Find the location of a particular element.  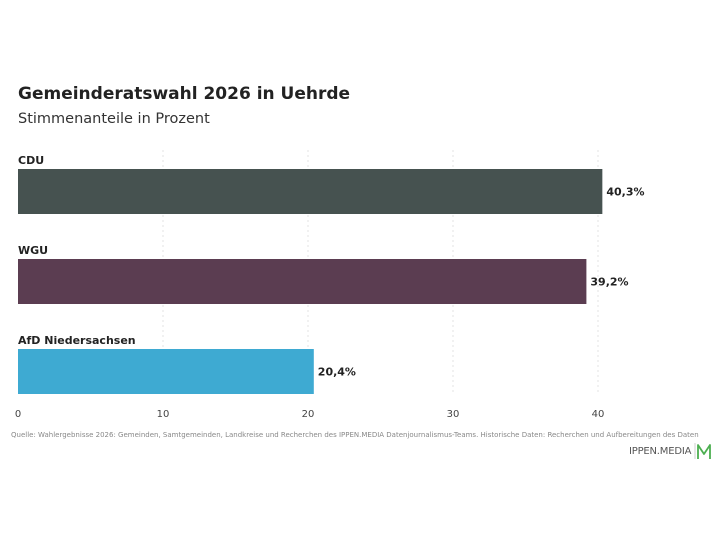

publisher-logo: IPPEN.MEDIA is located at coordinates (670, 451).